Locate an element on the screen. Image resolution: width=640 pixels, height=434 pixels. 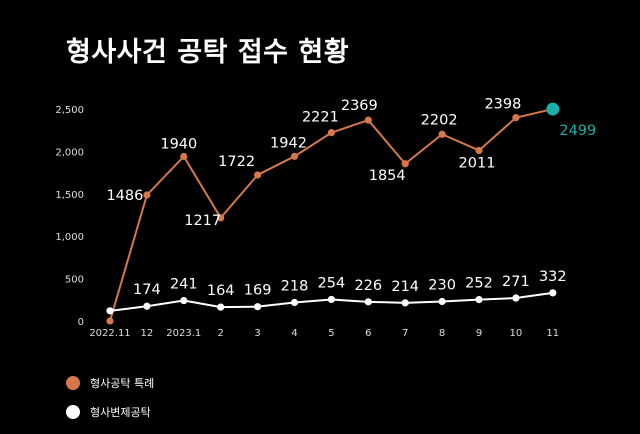
data-label-special: 1854 is located at coordinates (387, 176).